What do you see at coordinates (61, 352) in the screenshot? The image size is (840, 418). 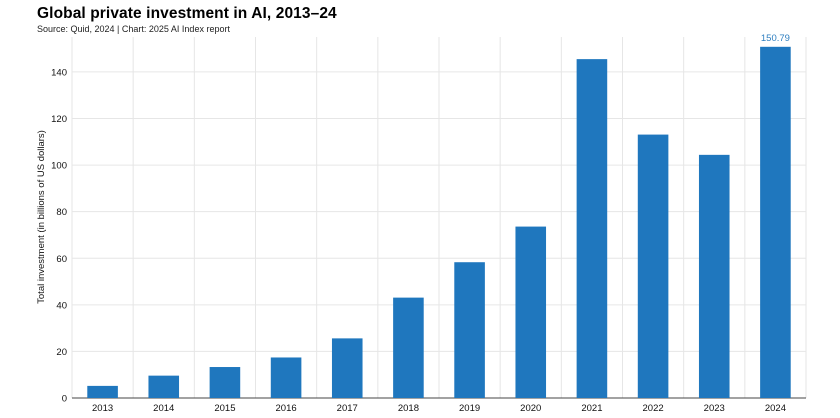 I see `y-tick-label: 20` at bounding box center [61, 352].